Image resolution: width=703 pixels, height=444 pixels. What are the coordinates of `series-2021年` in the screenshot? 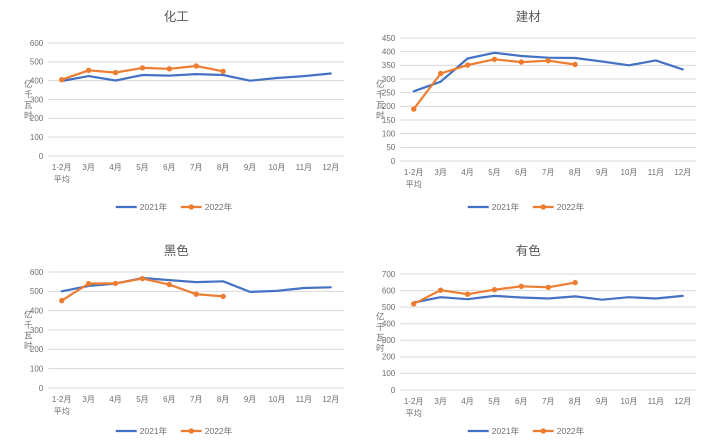 It's located at (196, 285).